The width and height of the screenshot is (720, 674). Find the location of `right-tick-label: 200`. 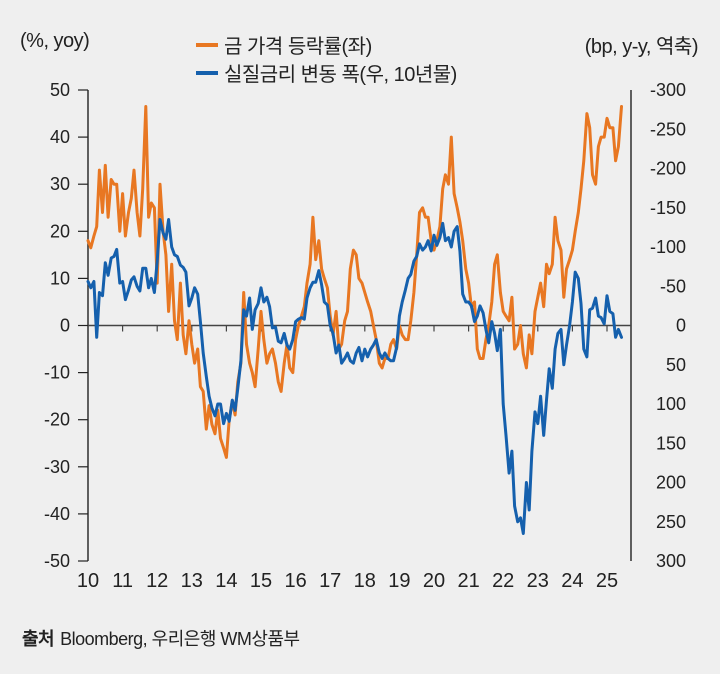

right-tick-label: 200 is located at coordinates (671, 483).